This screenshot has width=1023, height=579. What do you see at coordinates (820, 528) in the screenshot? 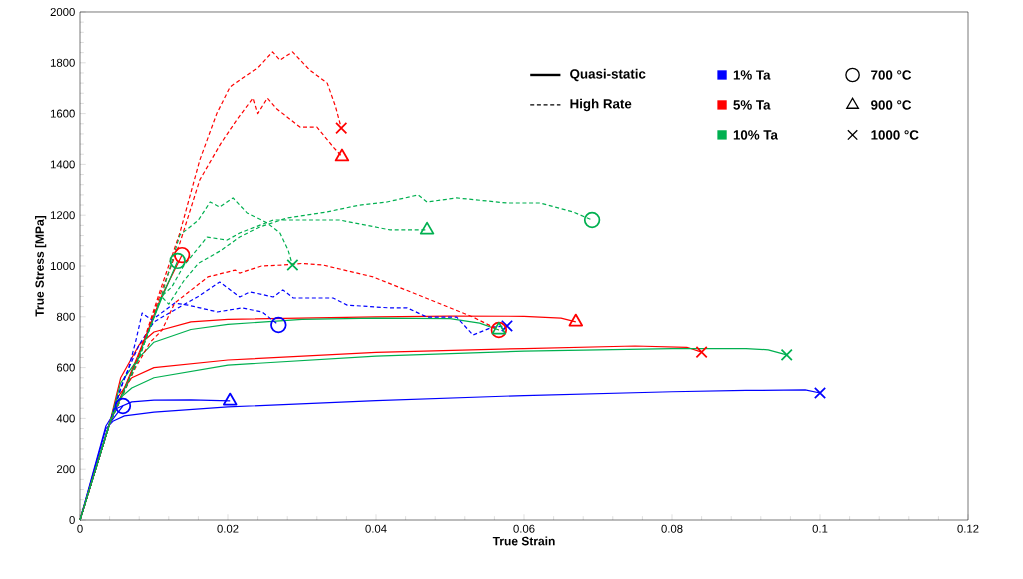
I see `x-tick-label: 0.1` at bounding box center [820, 528].